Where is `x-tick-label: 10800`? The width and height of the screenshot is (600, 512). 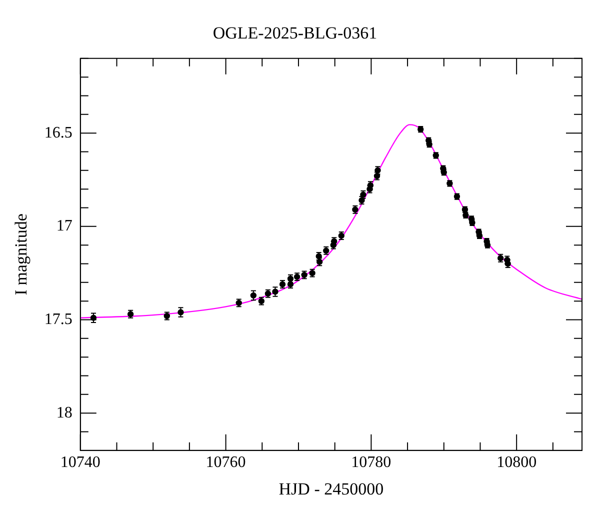
x-tick-label: 10800 is located at coordinates (516, 463).